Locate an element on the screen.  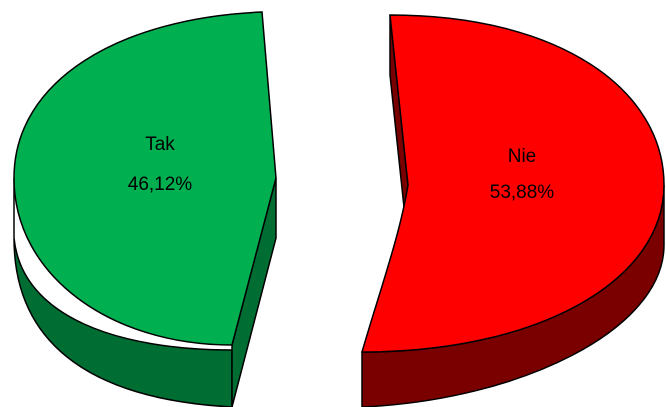
slice-nie-label: Nie is located at coordinates (522, 156).